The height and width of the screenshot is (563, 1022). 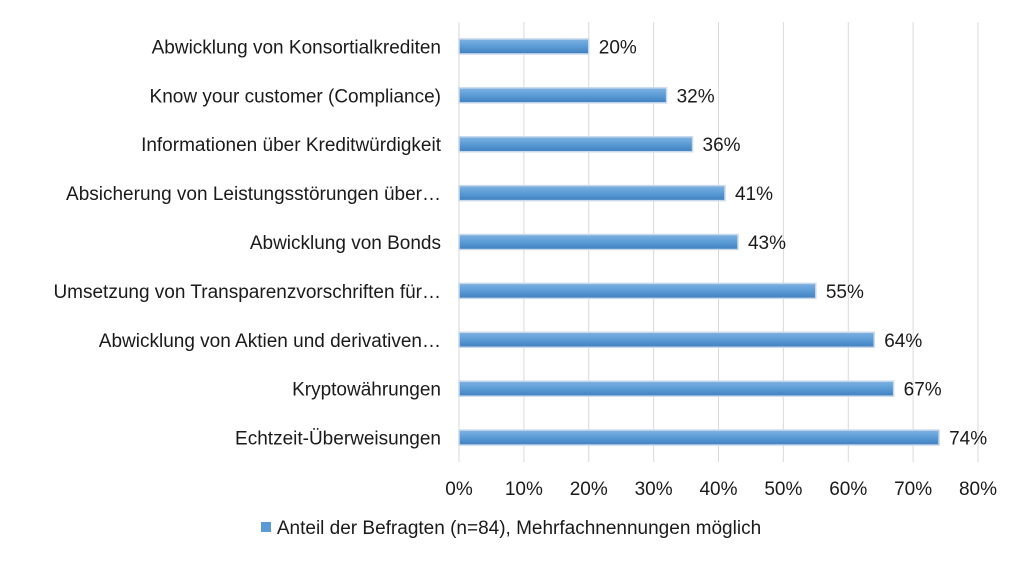 What do you see at coordinates (767, 243) in the screenshot?
I see `data-label: 43%` at bounding box center [767, 243].